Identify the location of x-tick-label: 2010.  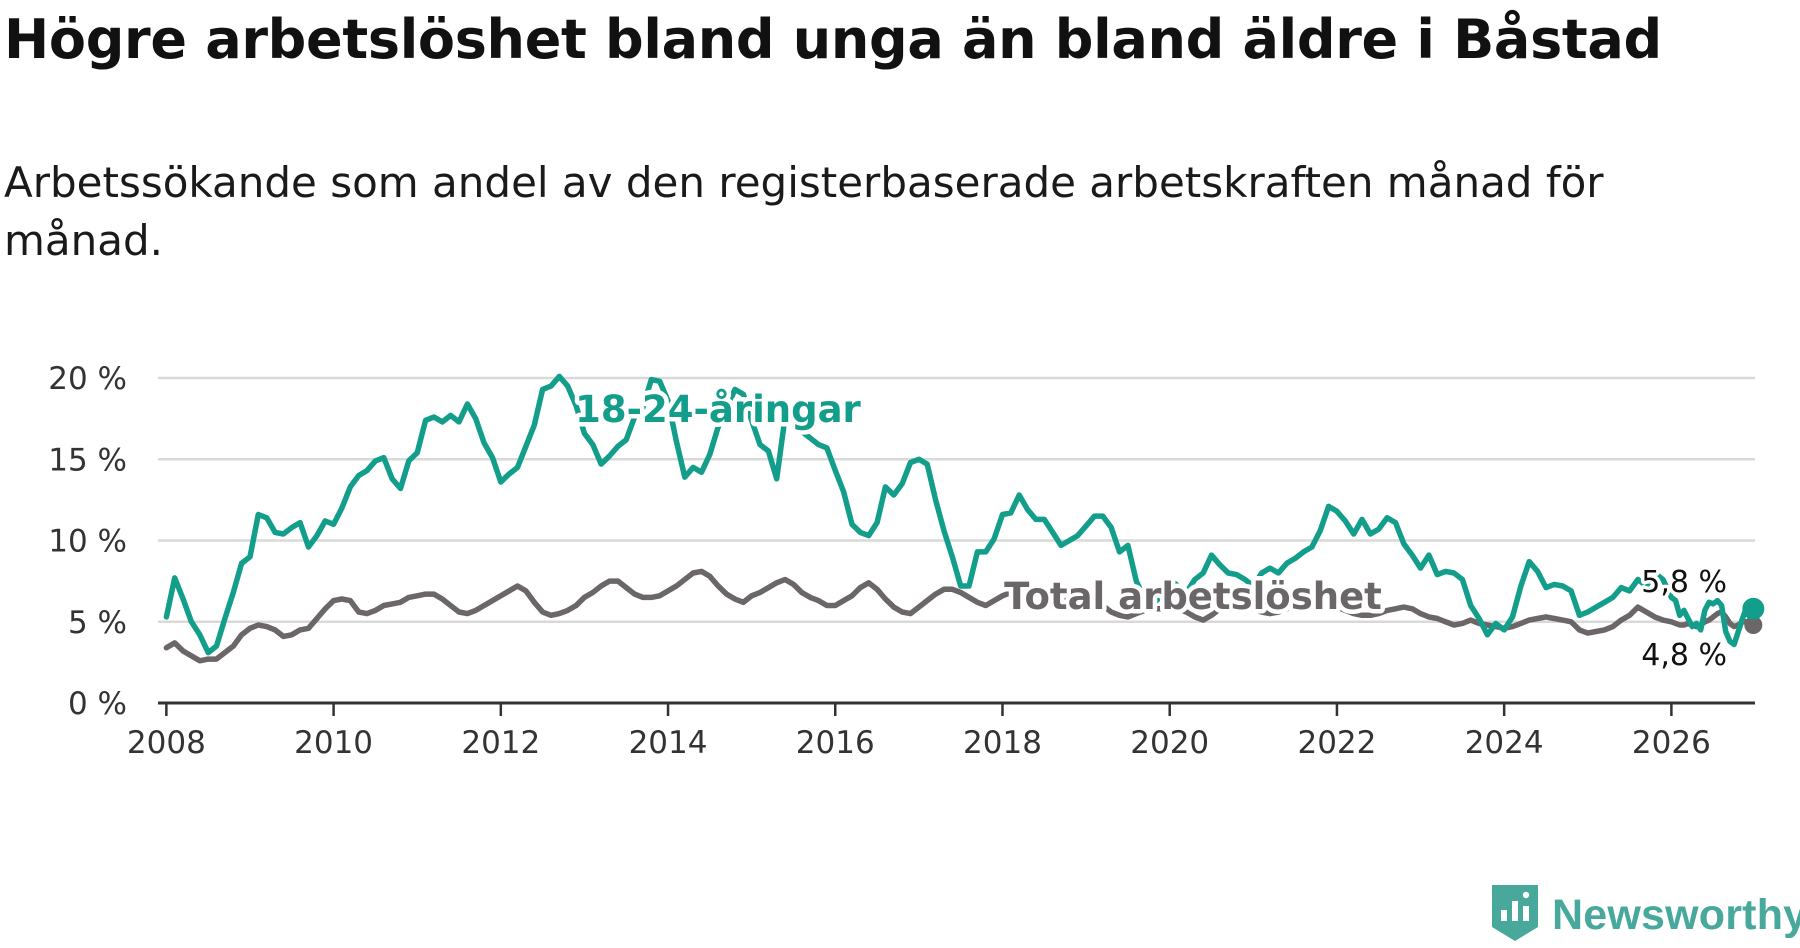
(333, 743).